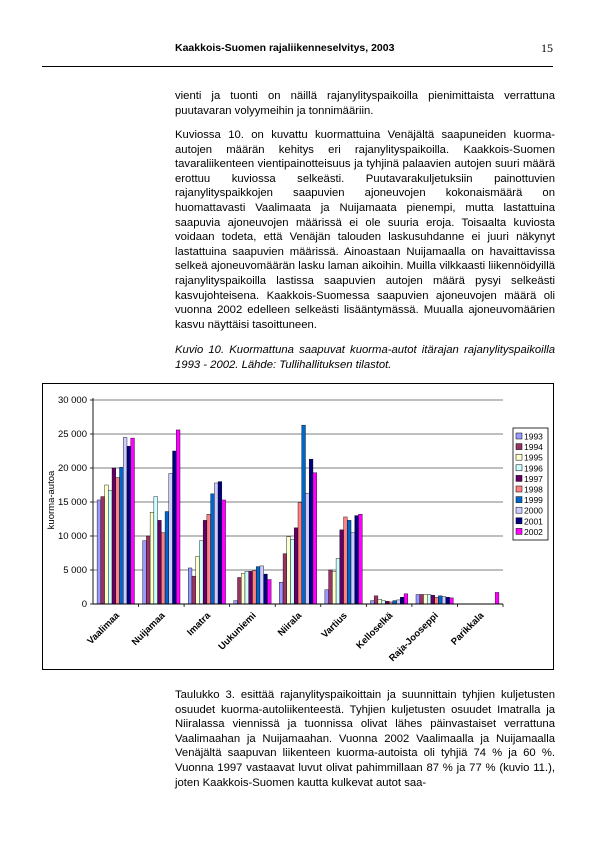 The width and height of the screenshot is (595, 842). Describe the element at coordinates (303, 514) in the screenshot. I see `bar-niirala-1999` at that location.